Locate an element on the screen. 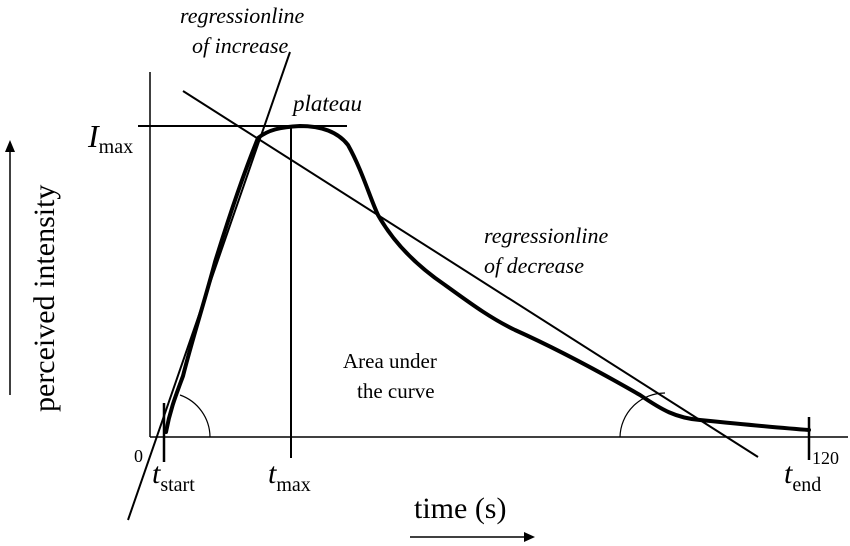 The width and height of the screenshot is (850, 546). plateau-label: plateau is located at coordinates (326, 103).